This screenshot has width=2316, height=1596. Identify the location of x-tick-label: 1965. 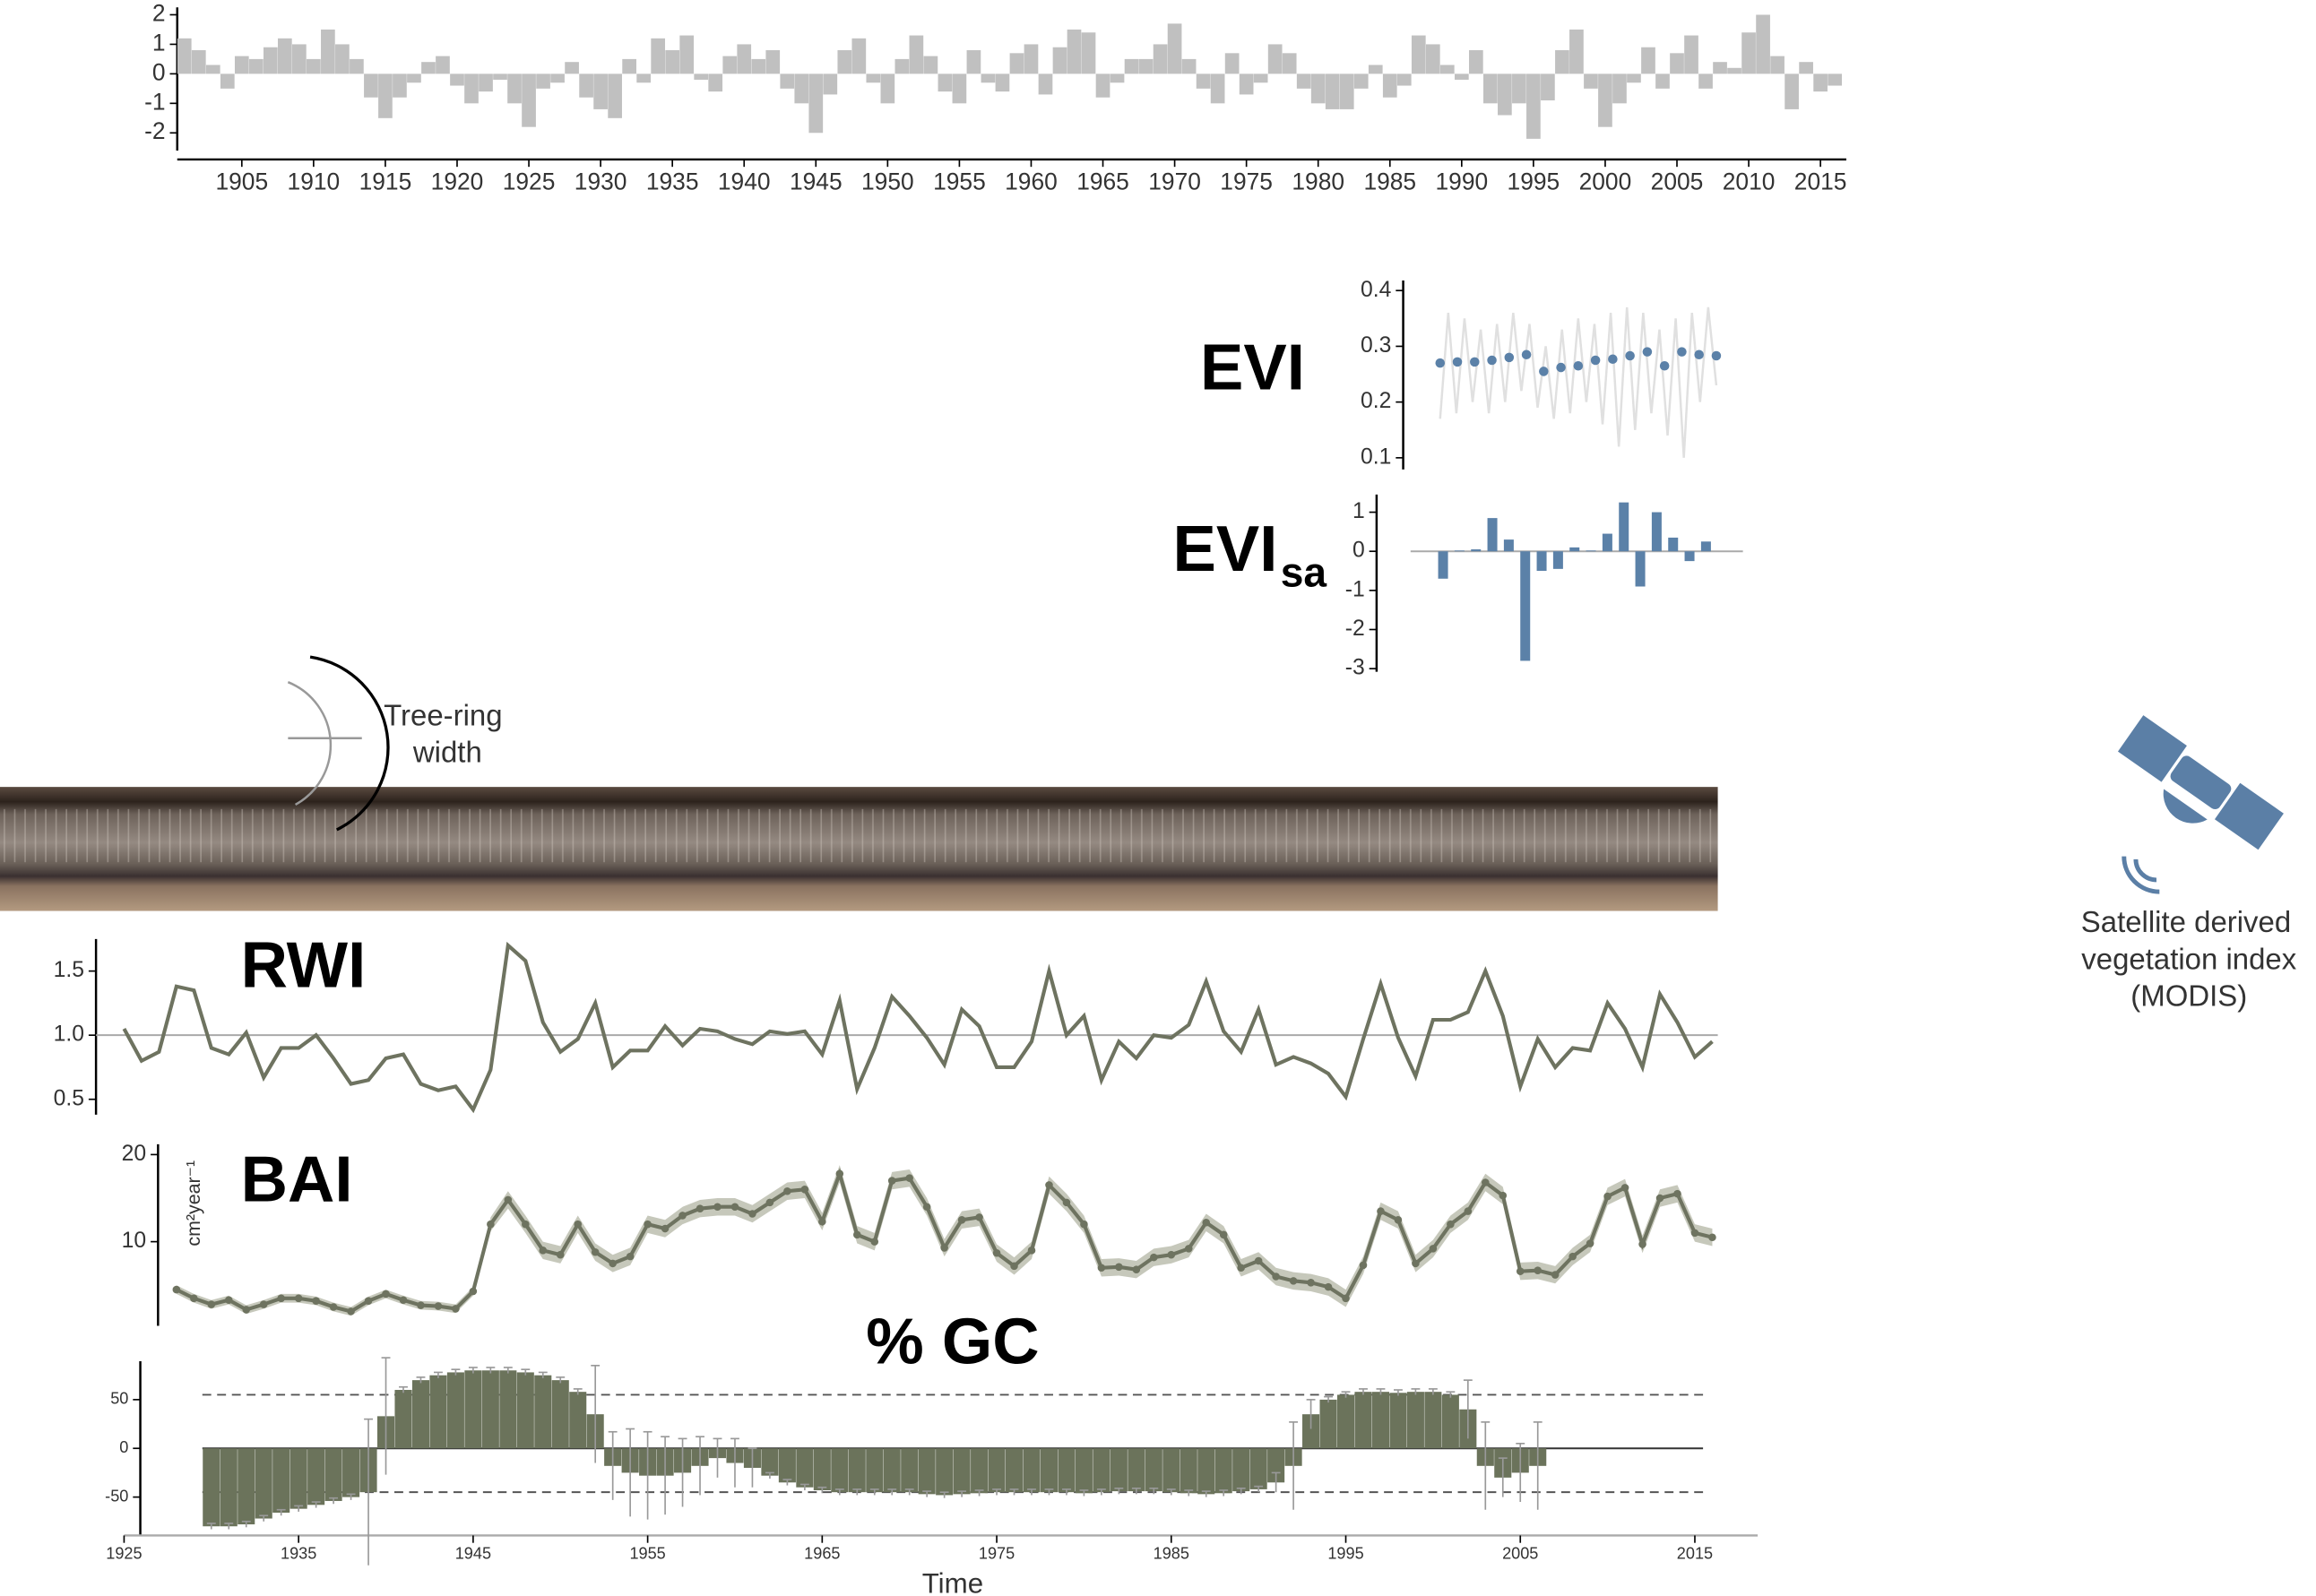
(822, 1554).